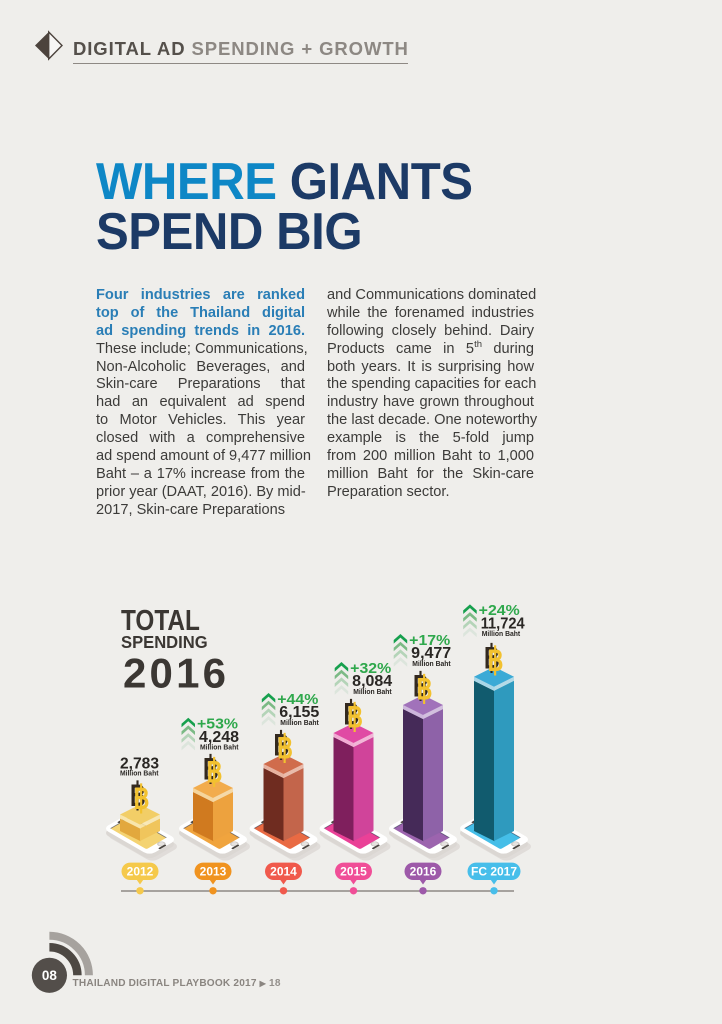 This screenshot has height=1024, width=722. I want to click on svg-text: FC 2017, so click(494, 872).